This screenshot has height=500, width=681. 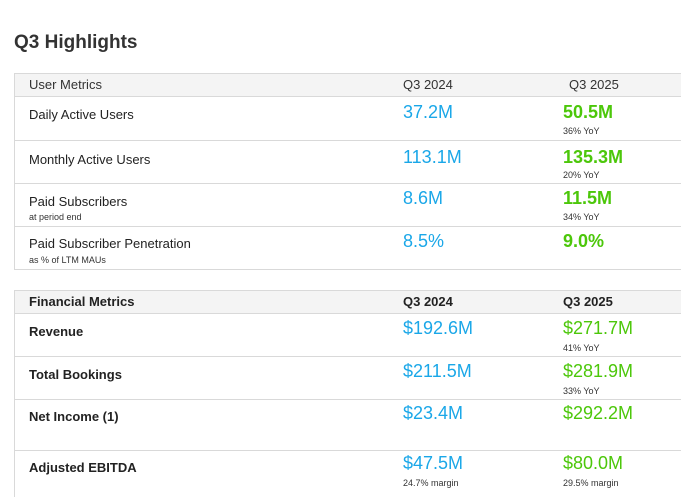 What do you see at coordinates (437, 371) in the screenshot?
I see `value-q3-2024: $211.5M` at bounding box center [437, 371].